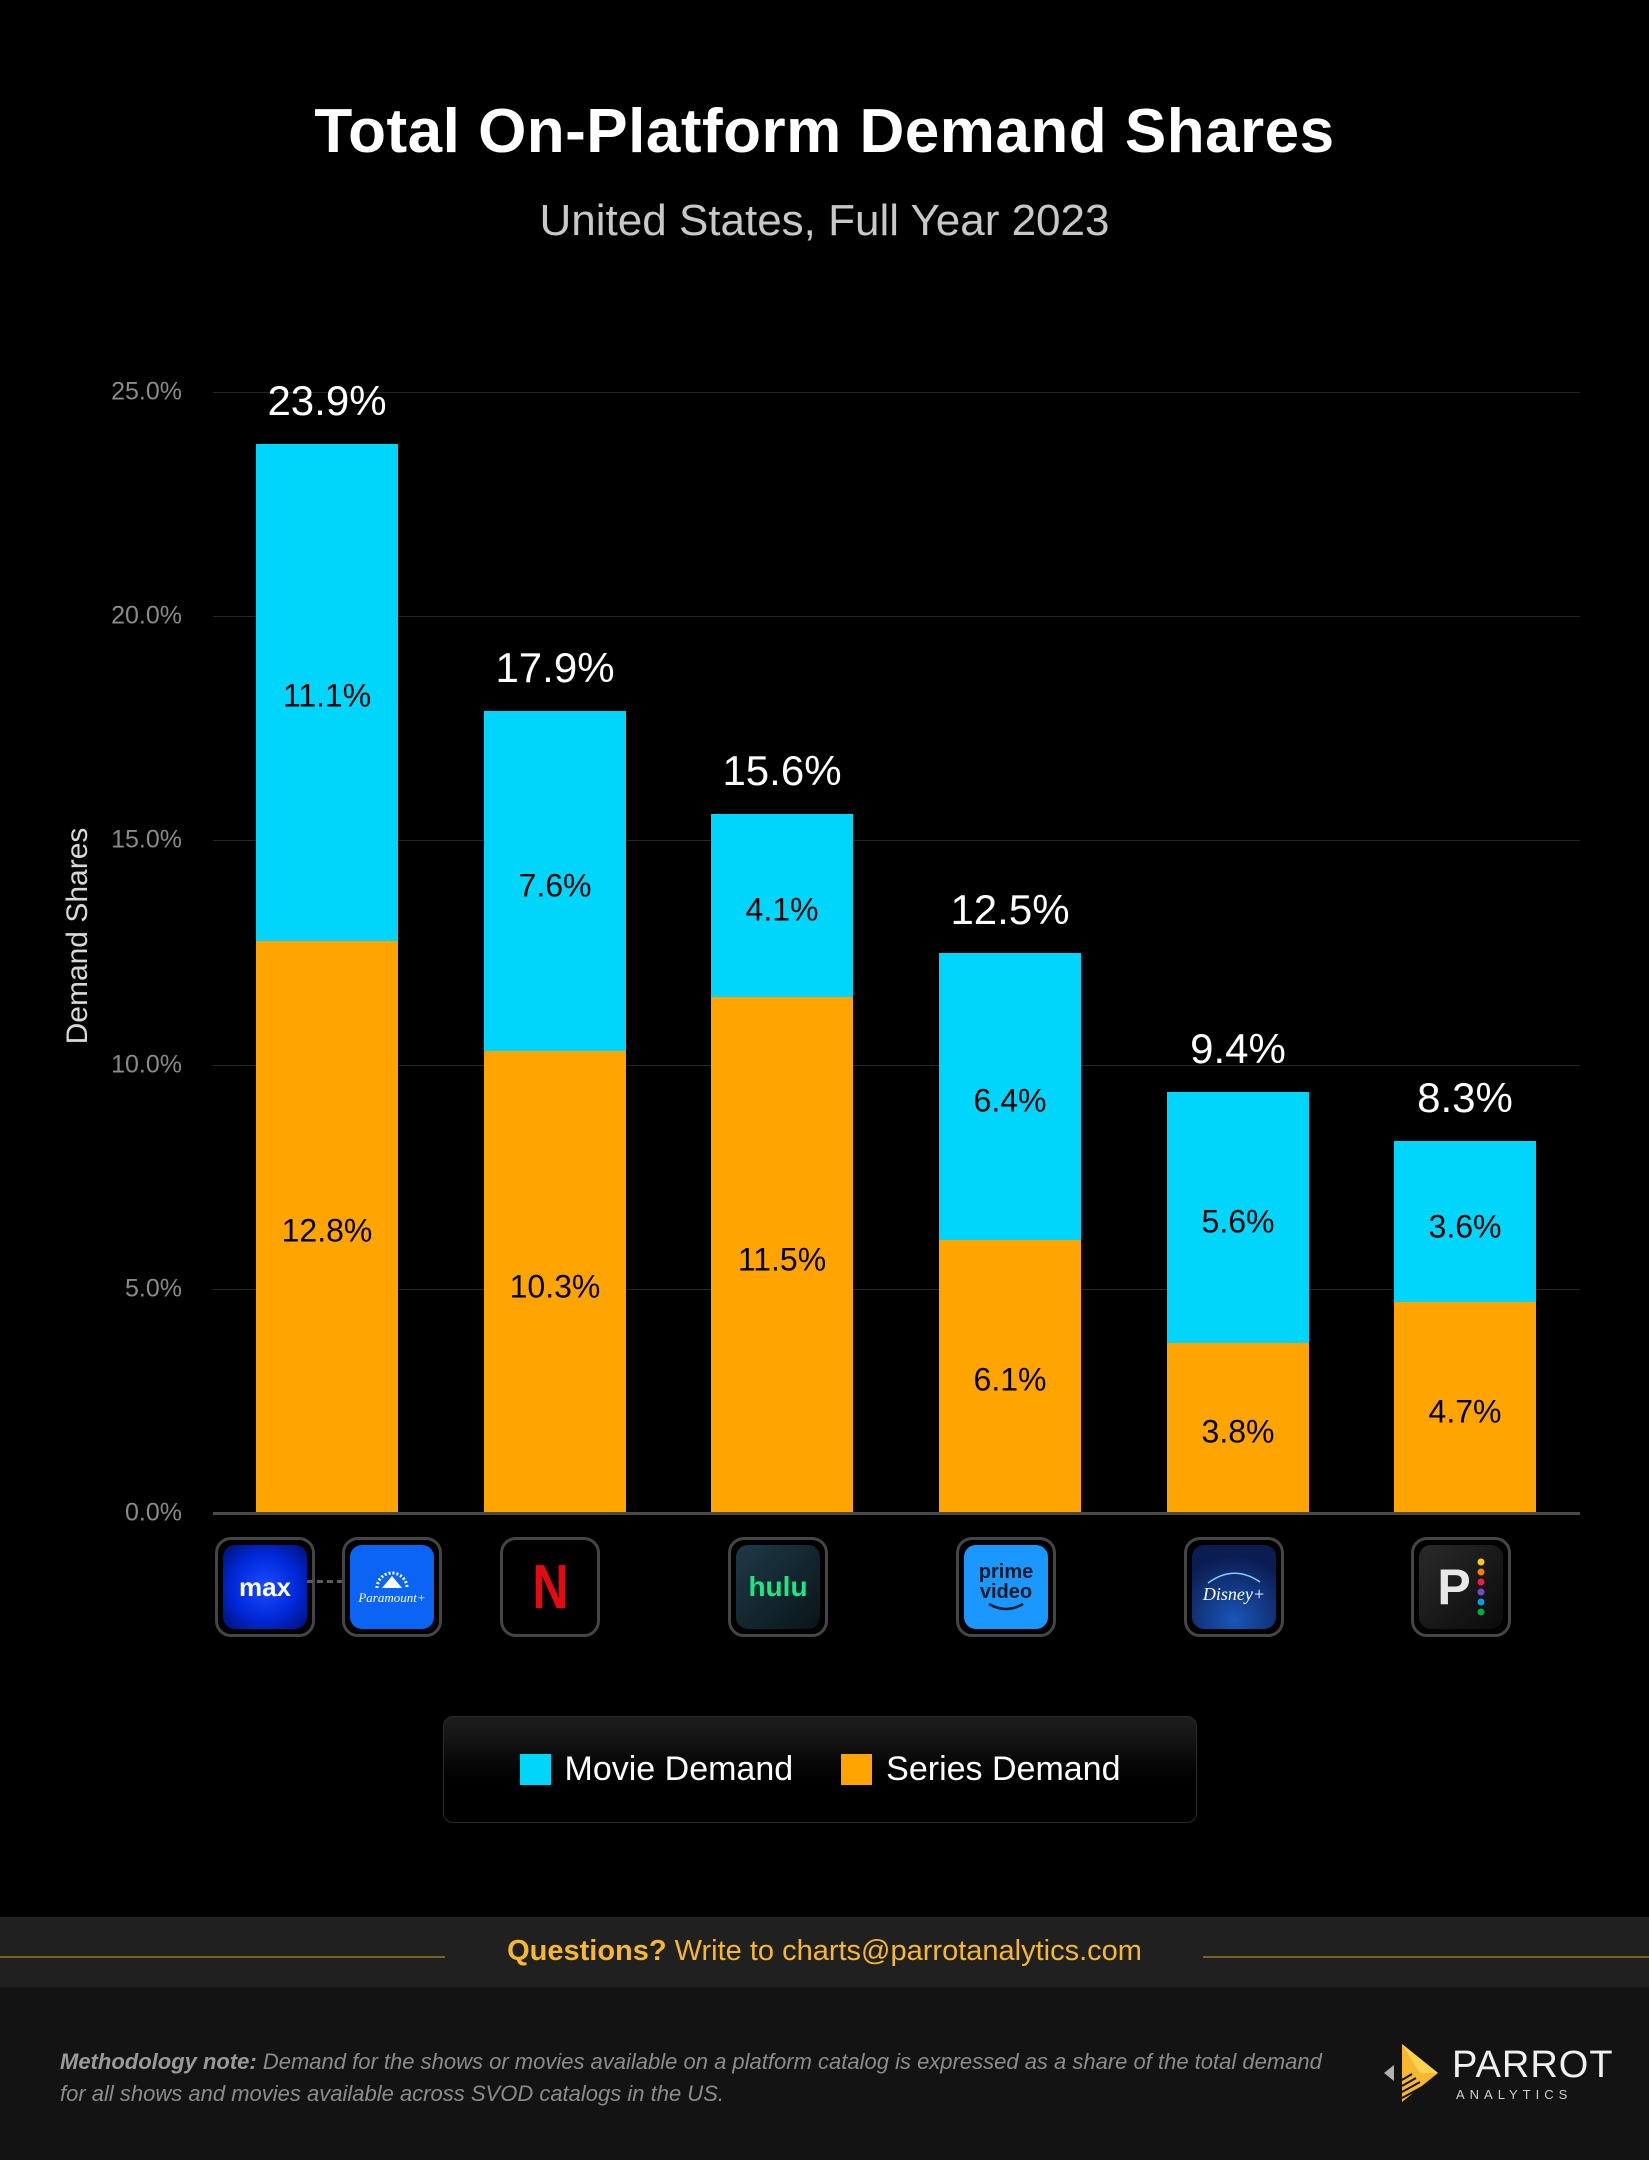 The height and width of the screenshot is (2160, 1649). I want to click on legend-item-series: Series Demand, so click(981, 1769).